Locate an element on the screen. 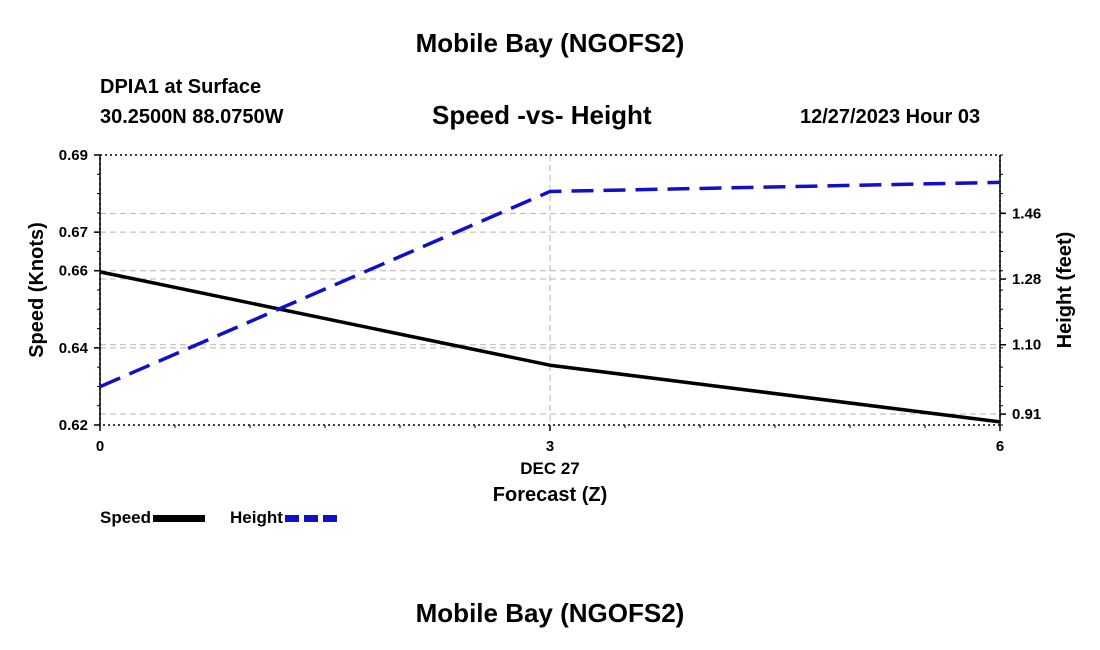  y-axis-left-label: Speed (Knots) is located at coordinates (37, 290).